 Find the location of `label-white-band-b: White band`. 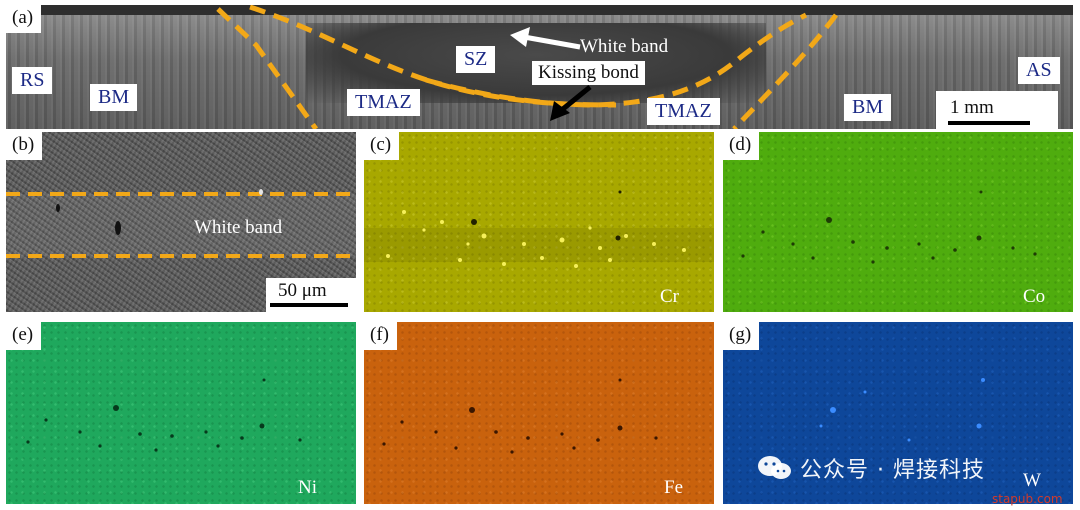

label-white-band-b: White band is located at coordinates (238, 227).